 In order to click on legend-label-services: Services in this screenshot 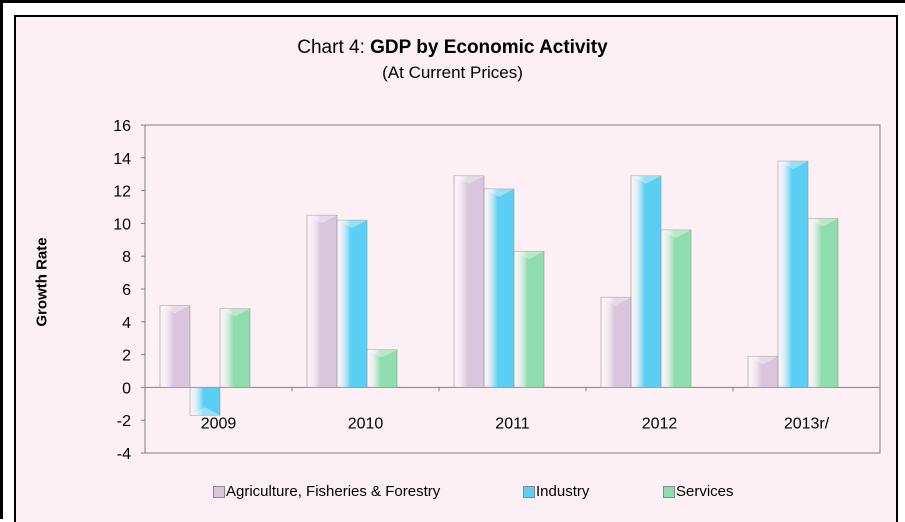, I will do `click(705, 491)`.